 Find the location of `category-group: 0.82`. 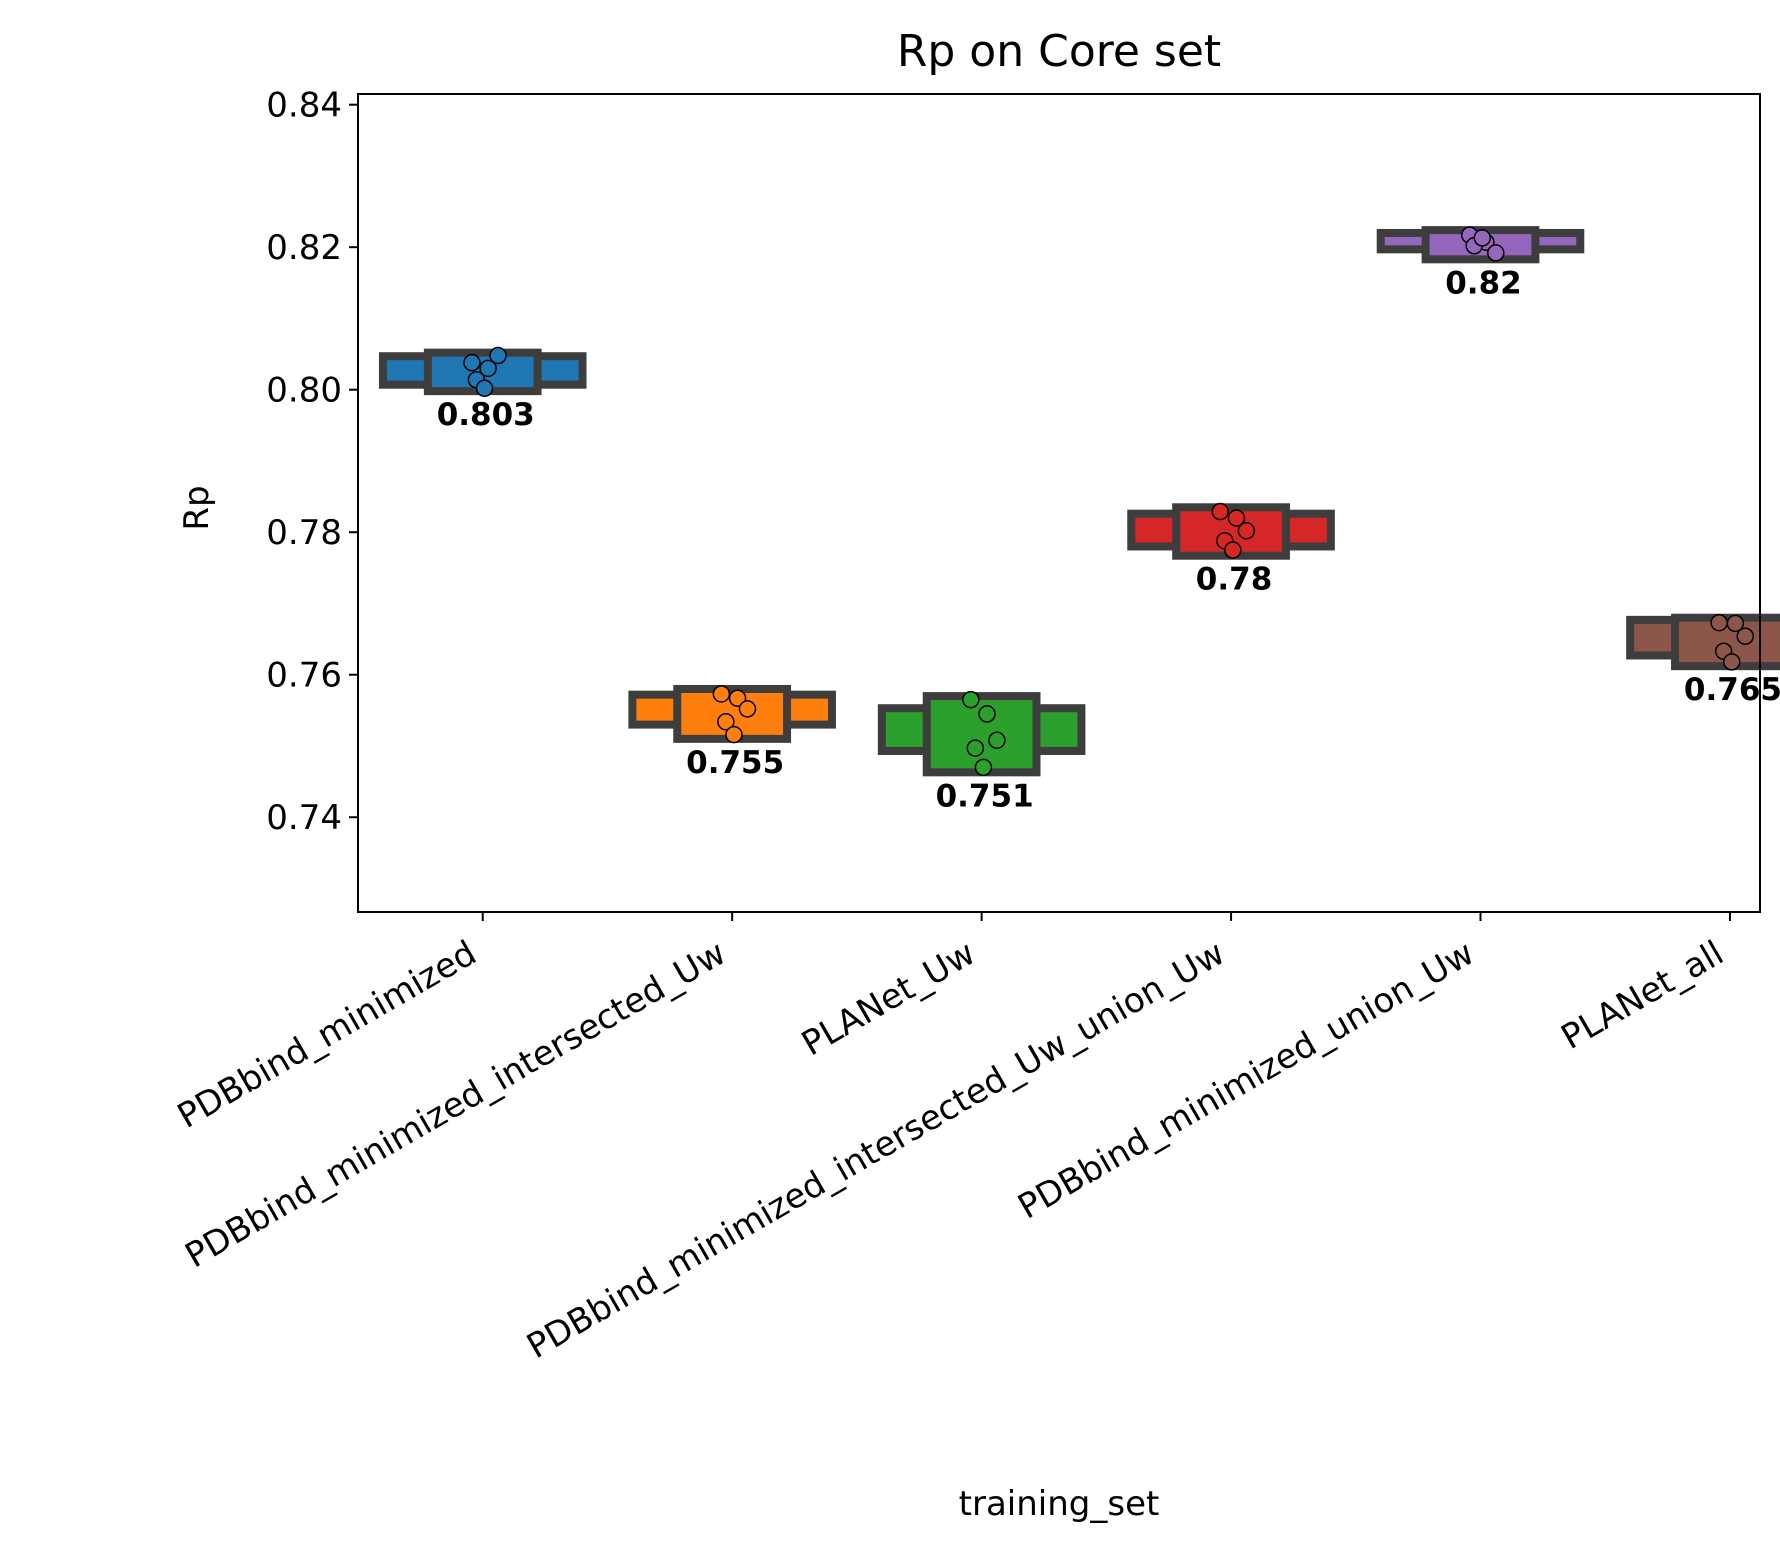

category-group: 0.82 is located at coordinates (1480, 263).